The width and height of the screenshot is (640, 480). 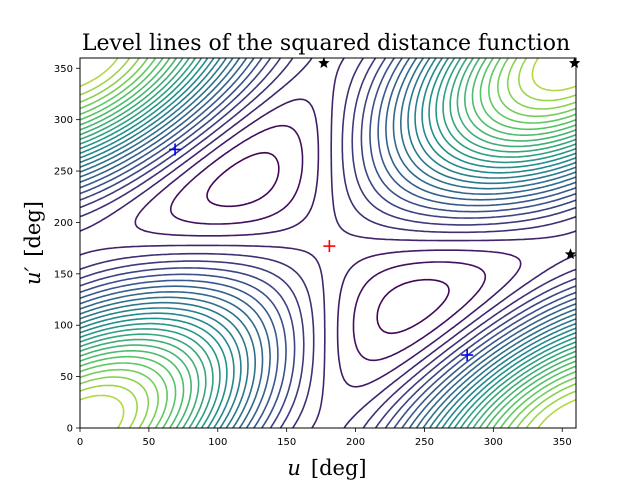 What do you see at coordinates (562, 442) in the screenshot?
I see `x-tick-label: 350` at bounding box center [562, 442].